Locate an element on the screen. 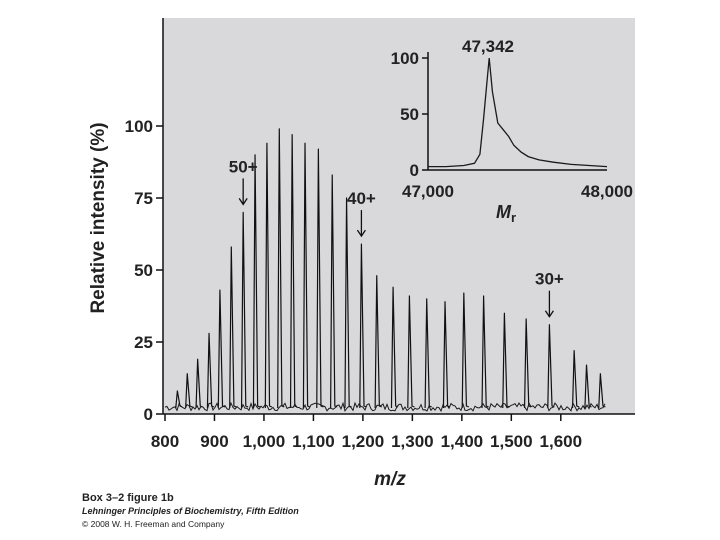  y-tick-label: 0 is located at coordinates (148, 414).